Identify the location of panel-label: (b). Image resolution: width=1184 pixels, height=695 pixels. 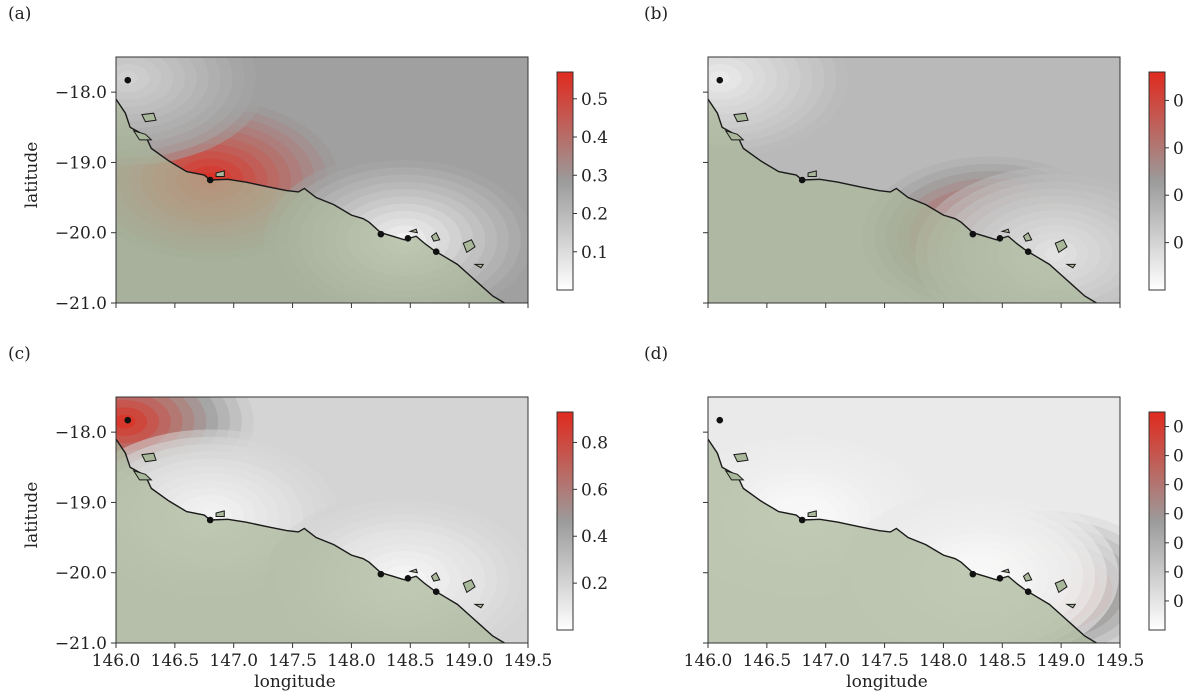
(656, 14).